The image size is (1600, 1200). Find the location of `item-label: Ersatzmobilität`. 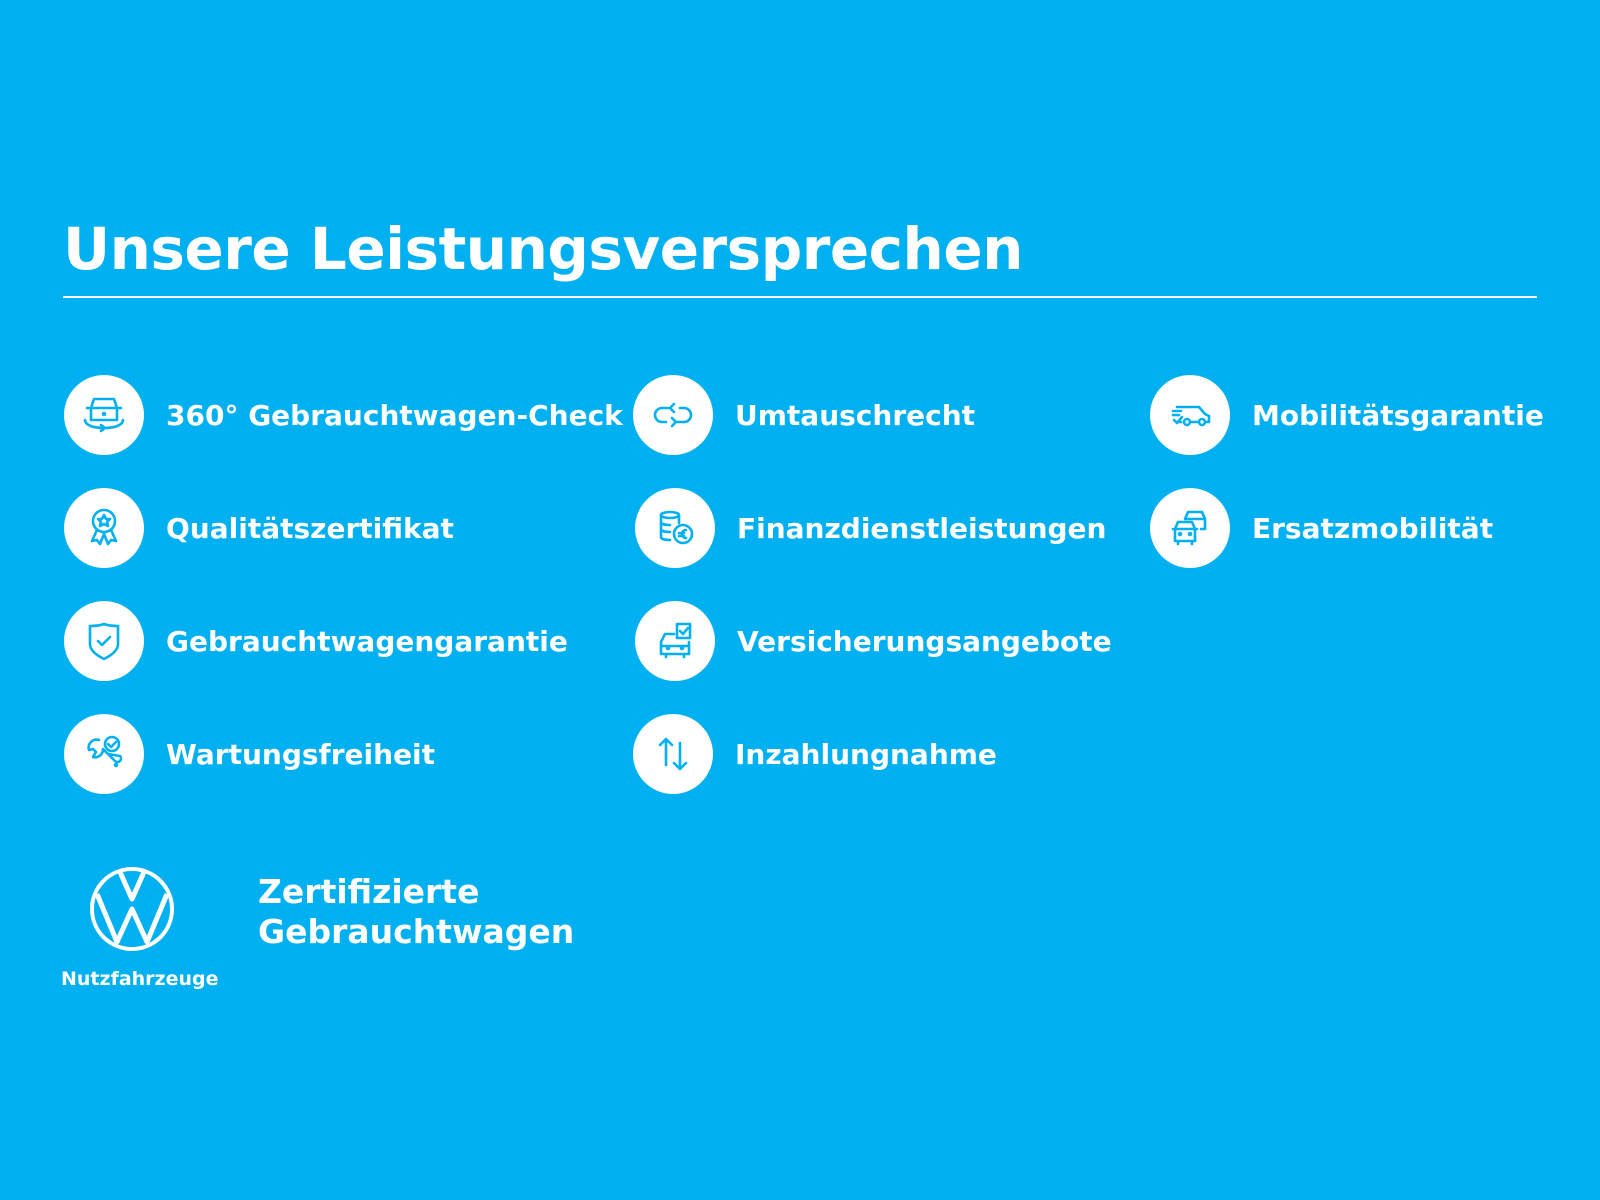

item-label: Ersatzmobilität is located at coordinates (1373, 528).